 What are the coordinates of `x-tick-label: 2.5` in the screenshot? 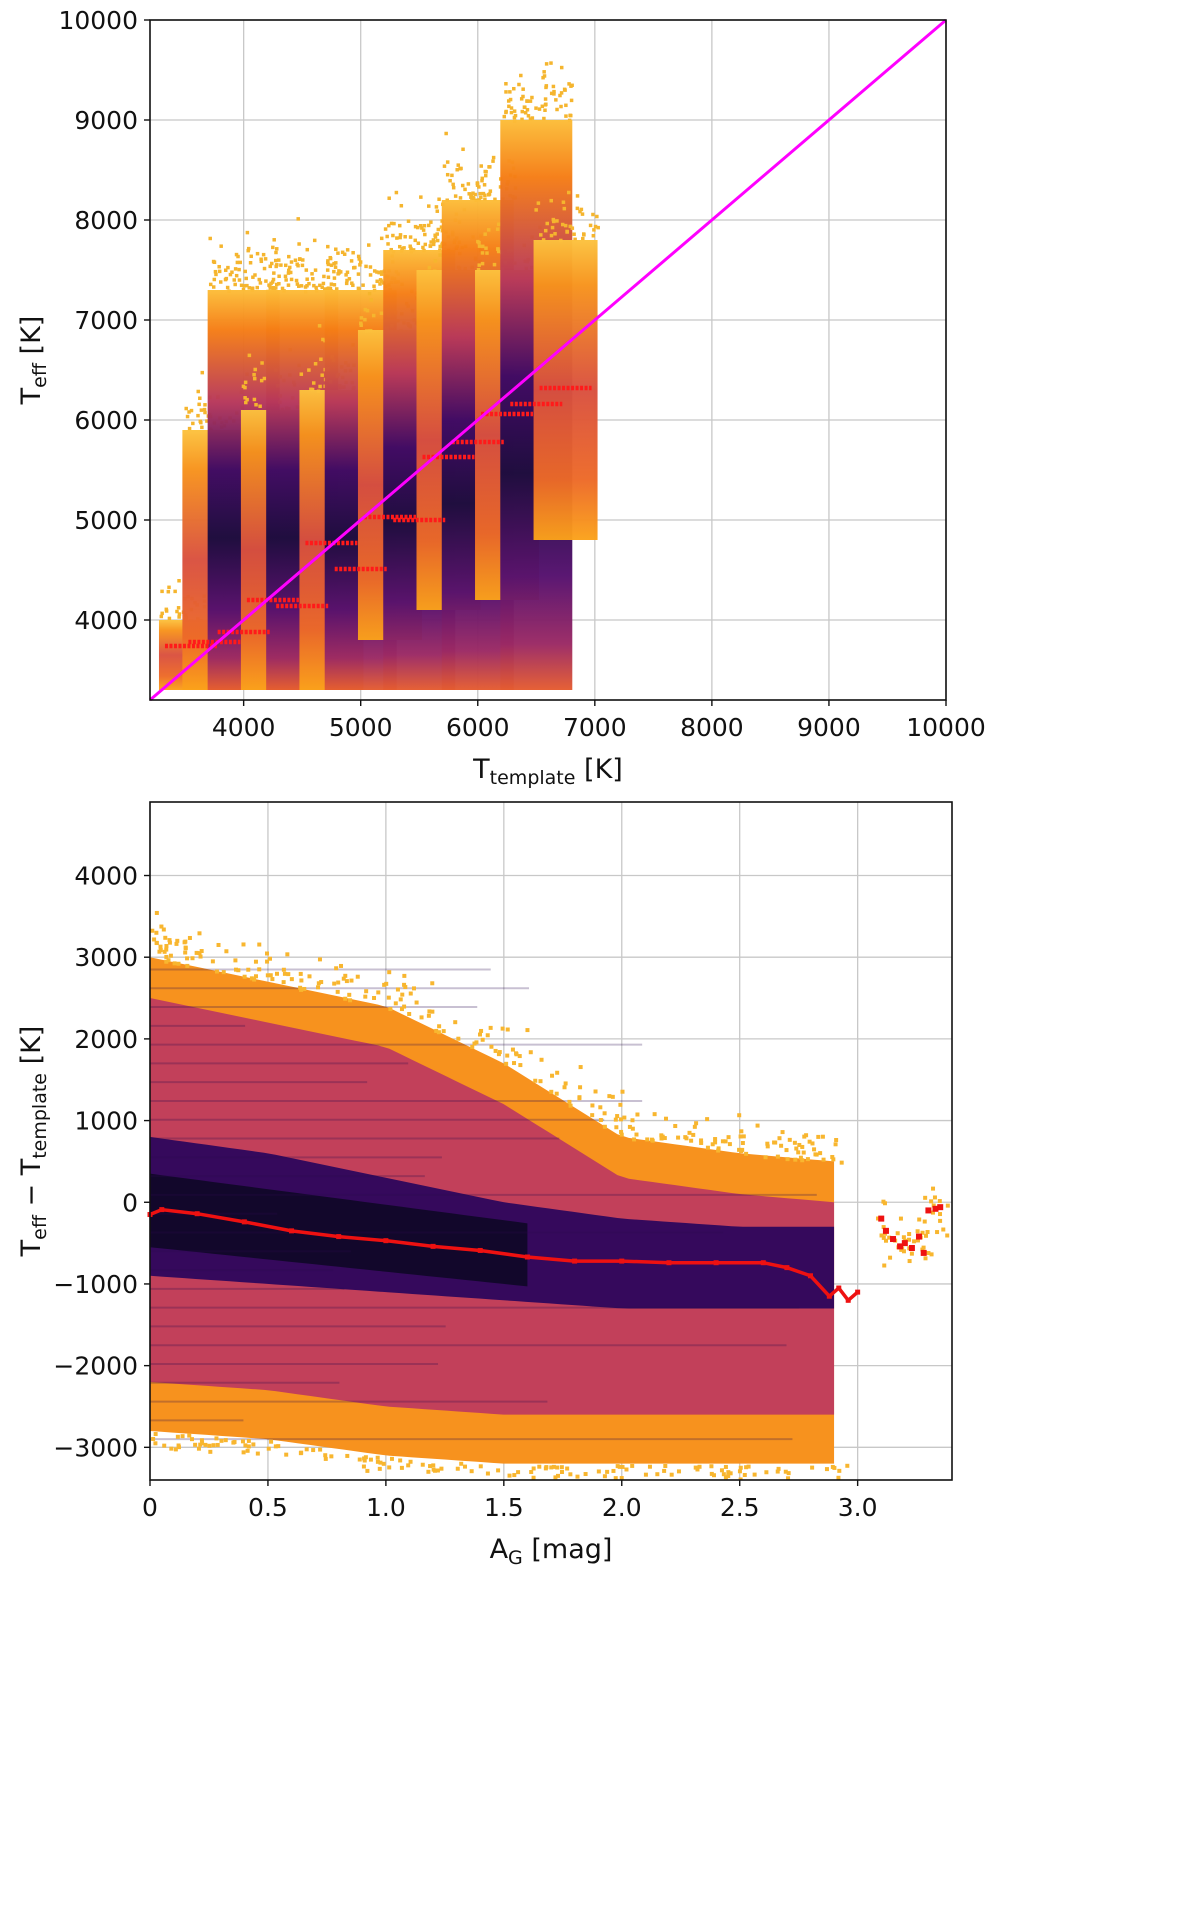 It's located at (740, 1507).